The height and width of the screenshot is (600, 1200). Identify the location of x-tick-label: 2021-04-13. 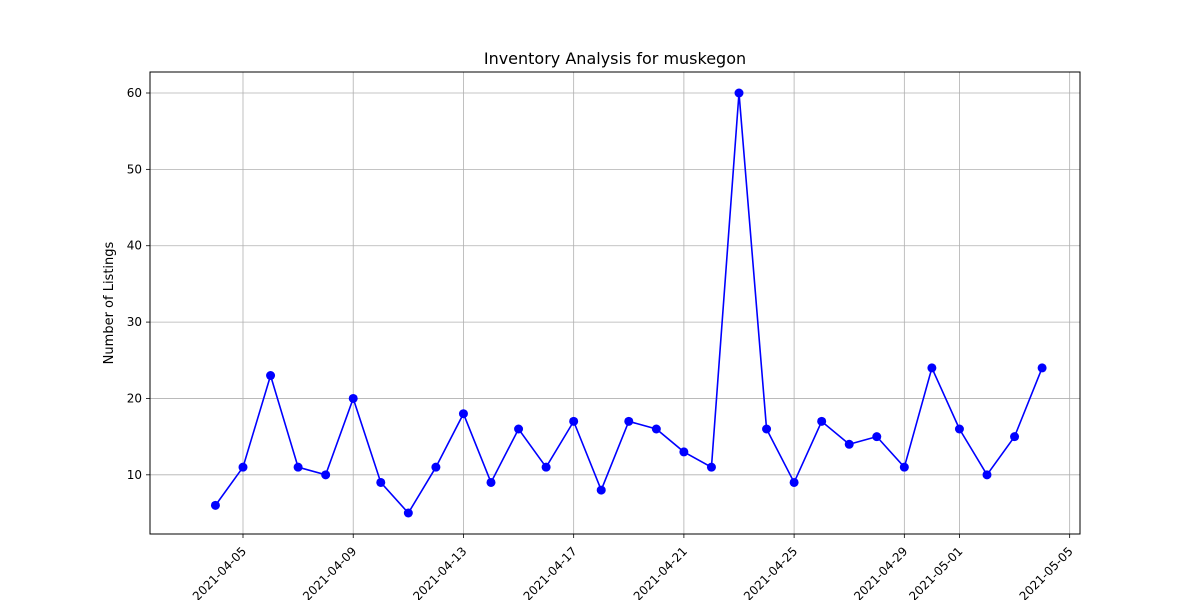
(439, 572).